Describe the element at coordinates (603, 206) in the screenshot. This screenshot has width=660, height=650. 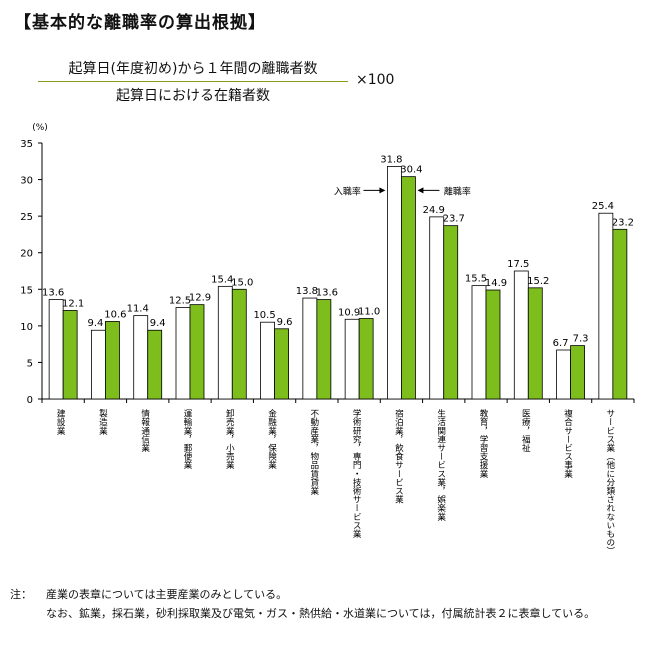
I see `data-label-entry: 25.4` at that location.